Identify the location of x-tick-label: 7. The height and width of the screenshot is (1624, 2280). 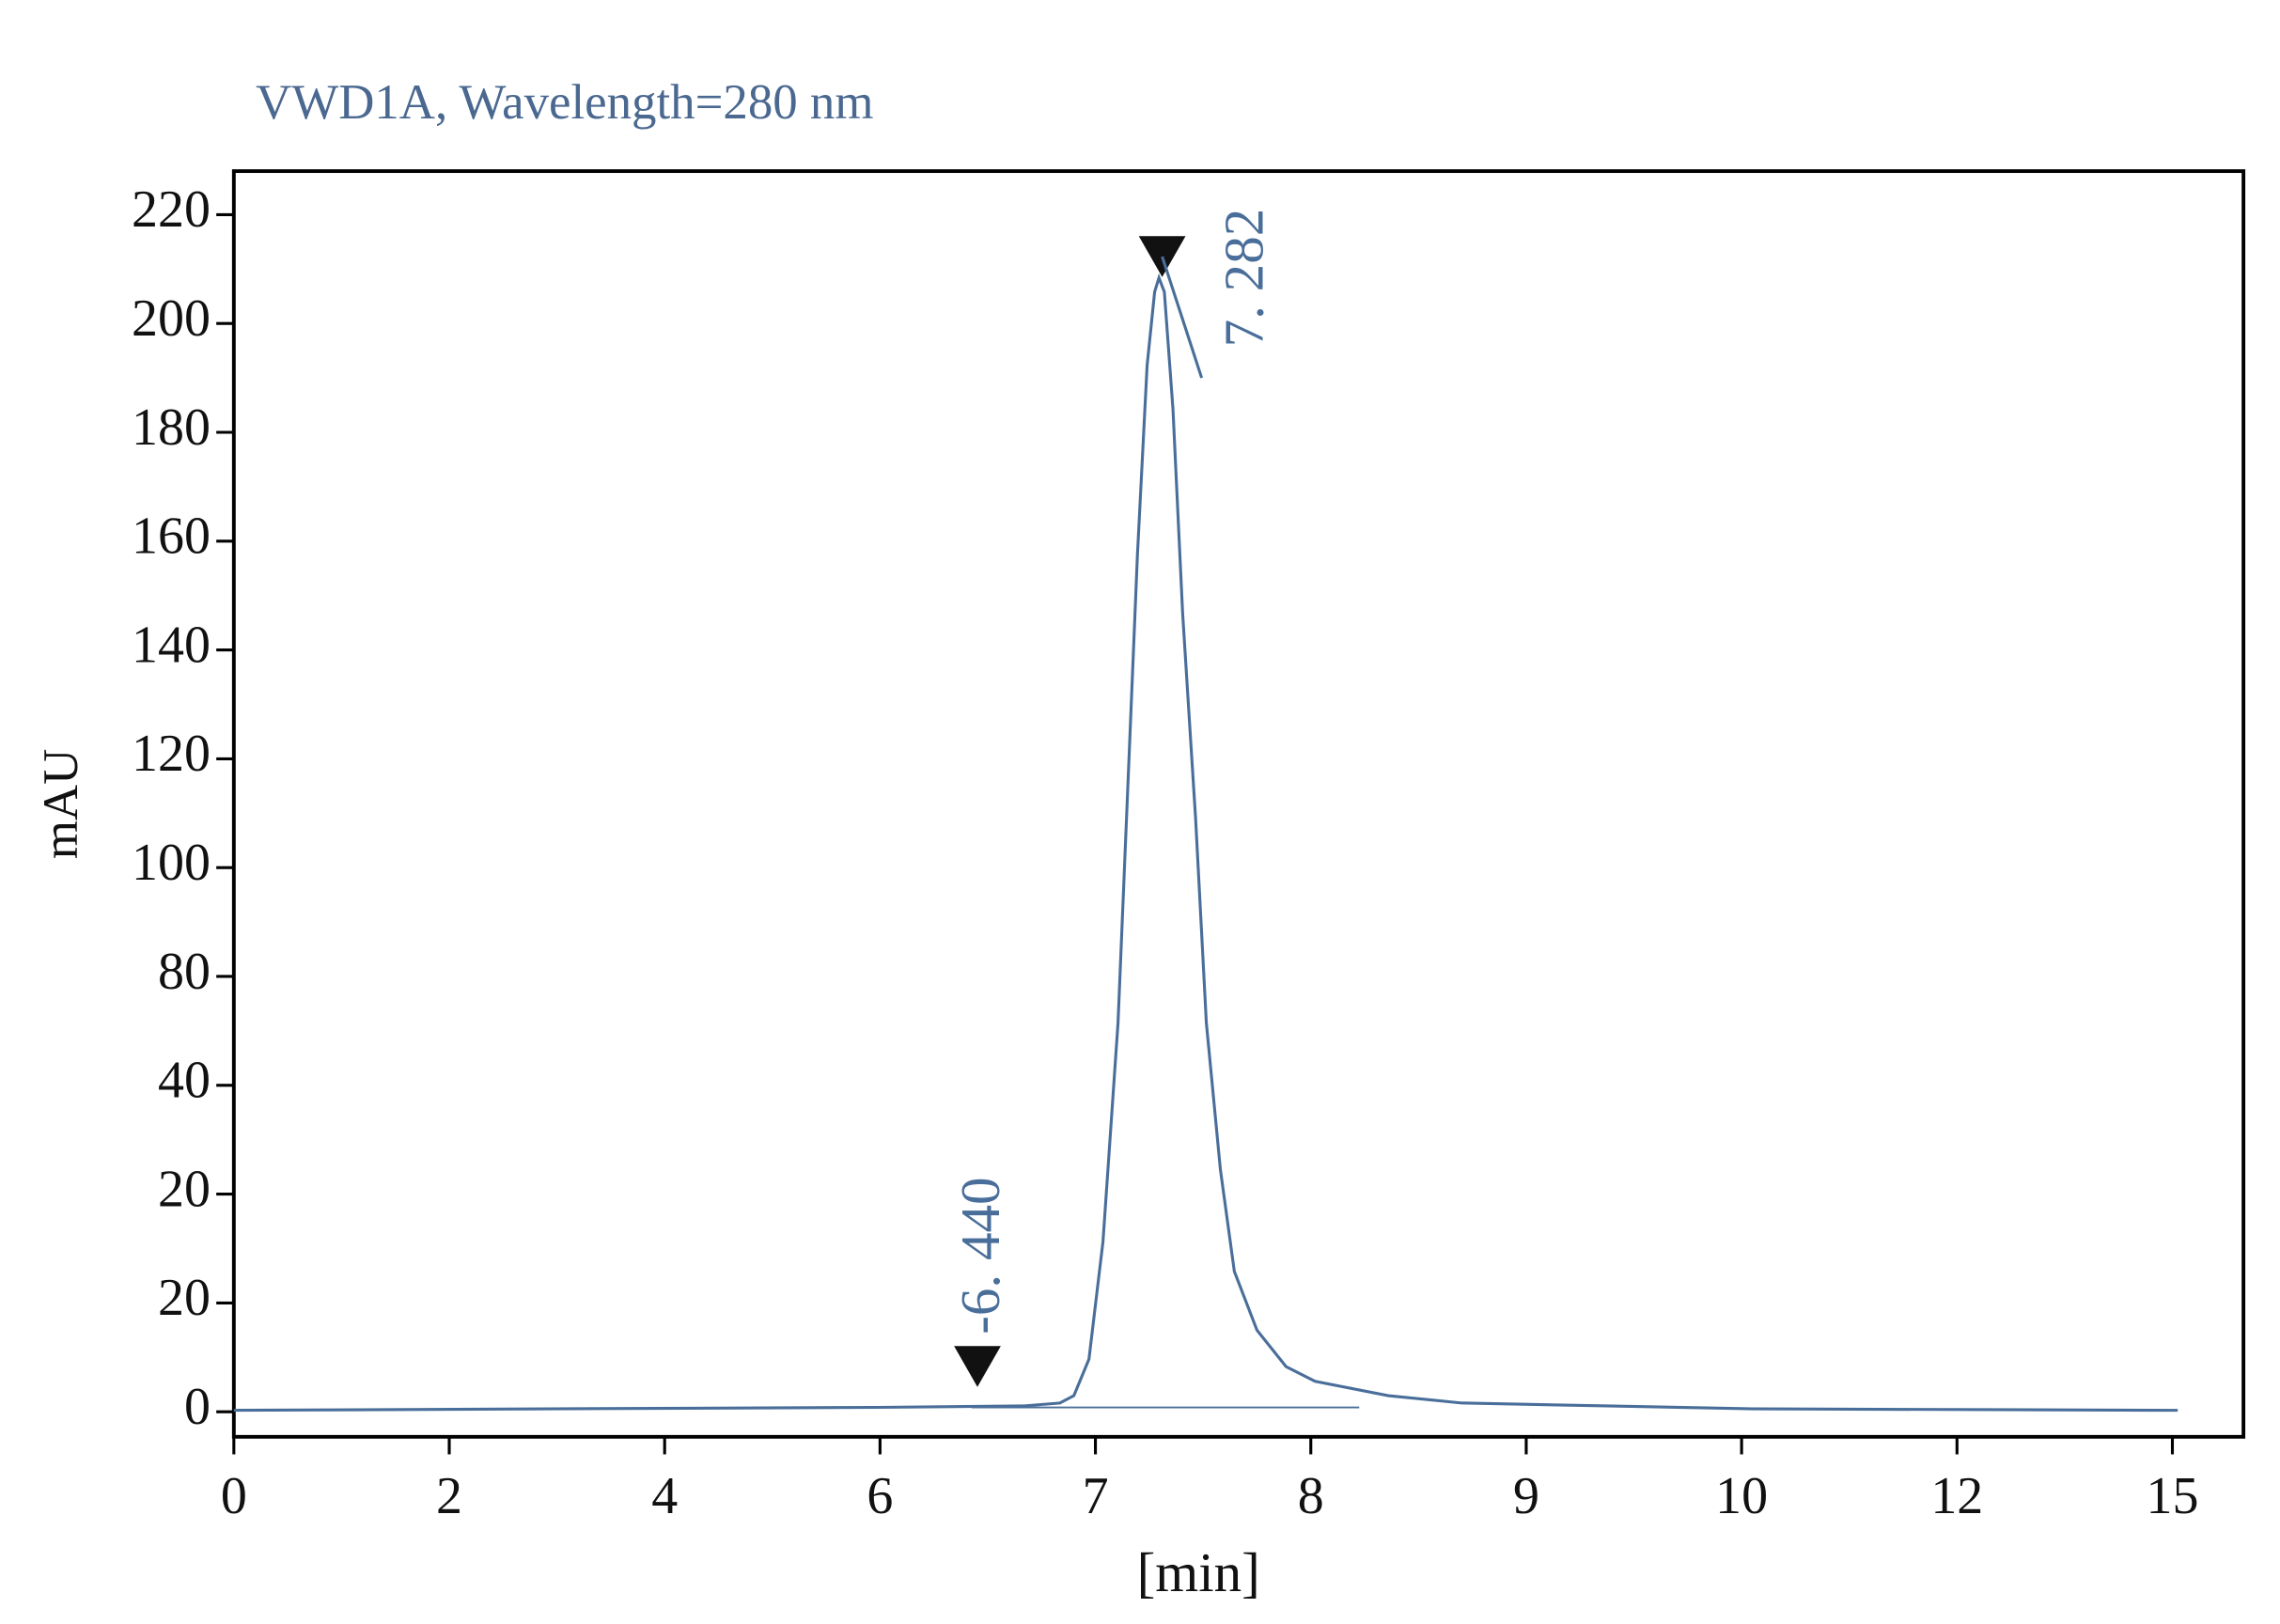
(1096, 1496).